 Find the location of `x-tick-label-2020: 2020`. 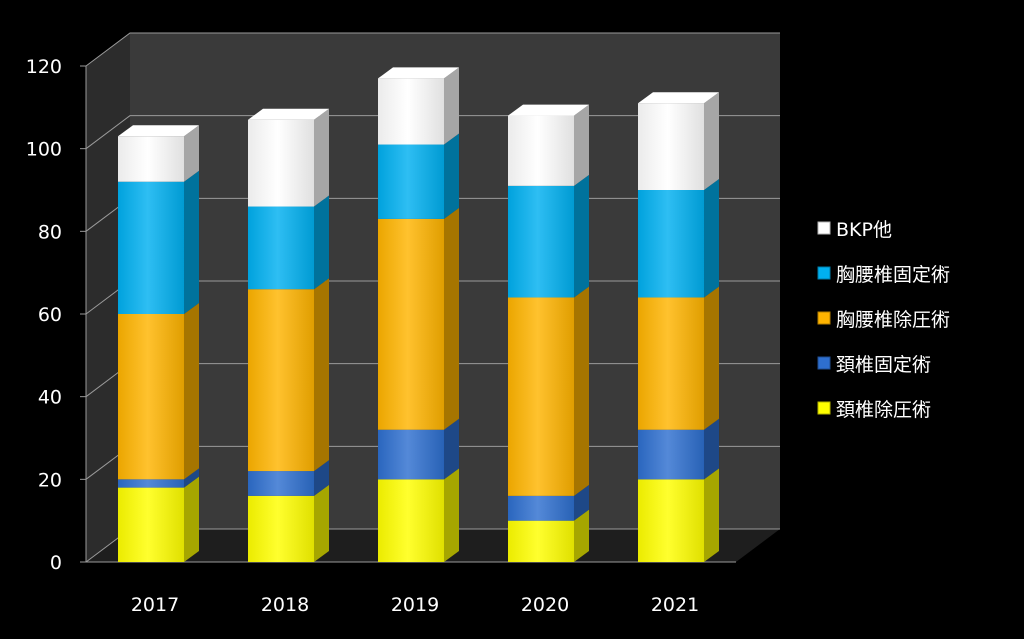

x-tick-label-2020: 2020 is located at coordinates (545, 605).